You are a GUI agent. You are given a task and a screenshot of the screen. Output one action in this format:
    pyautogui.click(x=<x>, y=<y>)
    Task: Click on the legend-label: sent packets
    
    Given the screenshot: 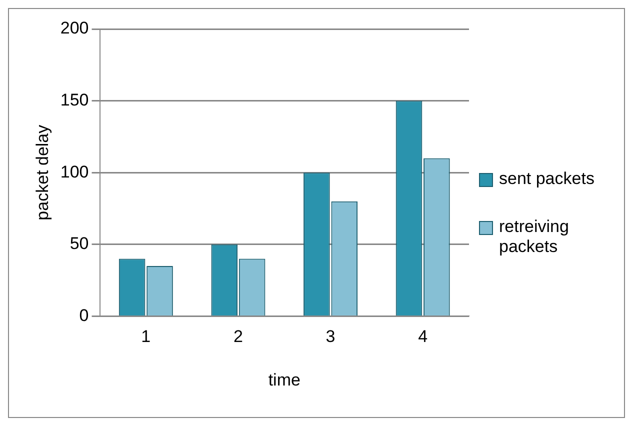 What is the action you would take?
    pyautogui.click(x=546, y=179)
    